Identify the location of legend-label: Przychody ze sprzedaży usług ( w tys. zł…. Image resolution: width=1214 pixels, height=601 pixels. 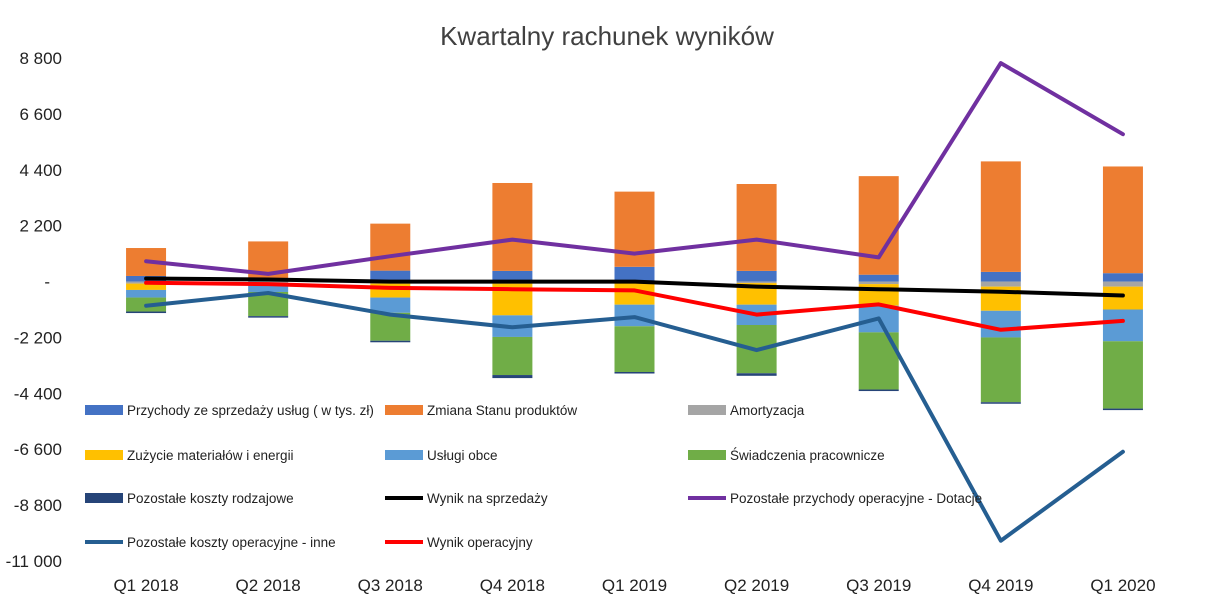
(250, 410).